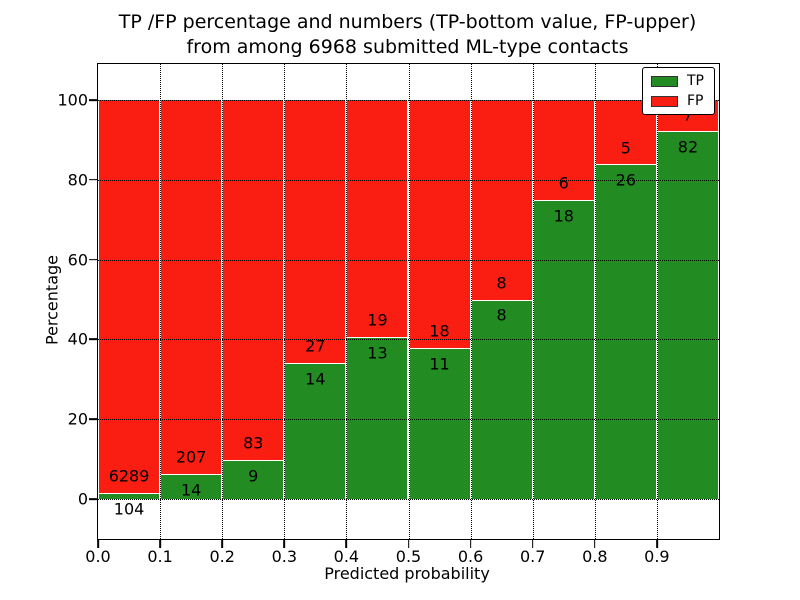 The height and width of the screenshot is (600, 800). Describe the element at coordinates (408, 556) in the screenshot. I see `x-tick-label: 0.5` at that location.